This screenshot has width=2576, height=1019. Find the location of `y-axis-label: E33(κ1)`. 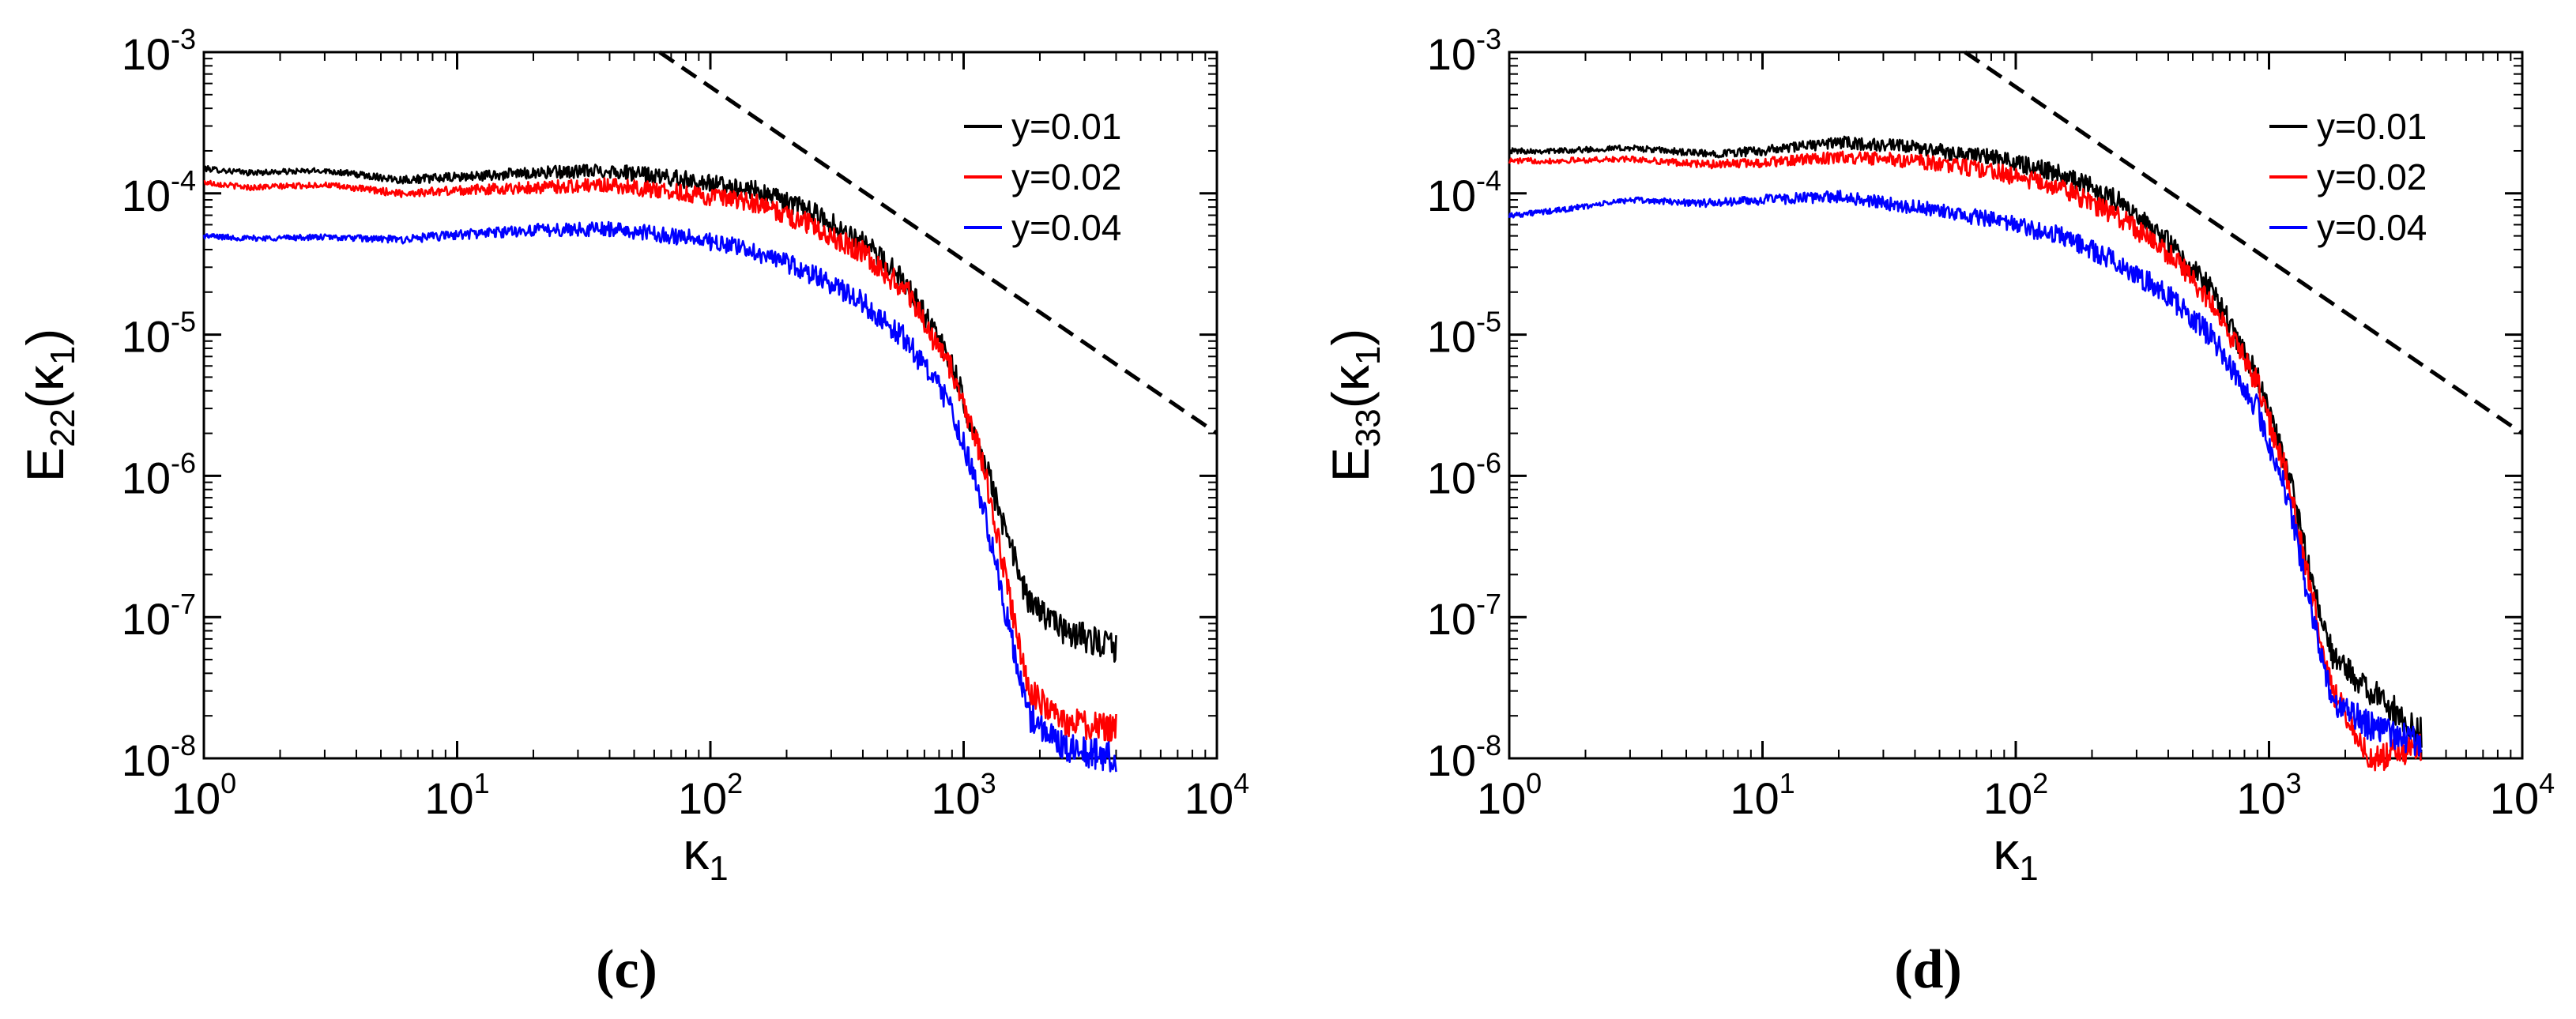

y-axis-label: E33(κ1) is located at coordinates (1354, 405).